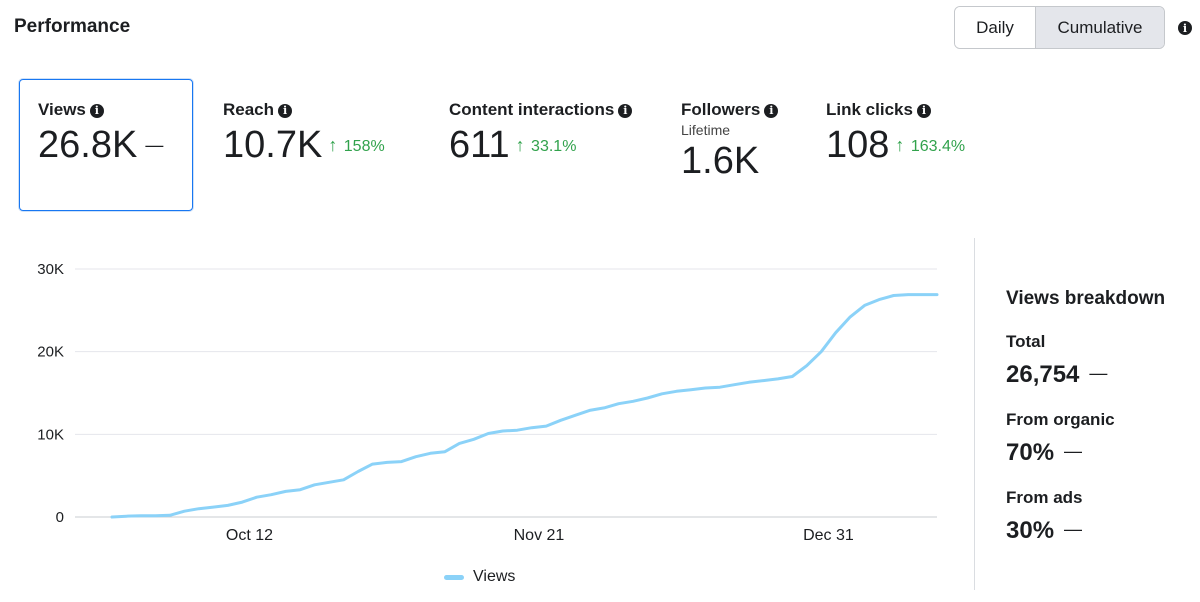  Describe the element at coordinates (494, 576) in the screenshot. I see `legend-label: Views` at that location.